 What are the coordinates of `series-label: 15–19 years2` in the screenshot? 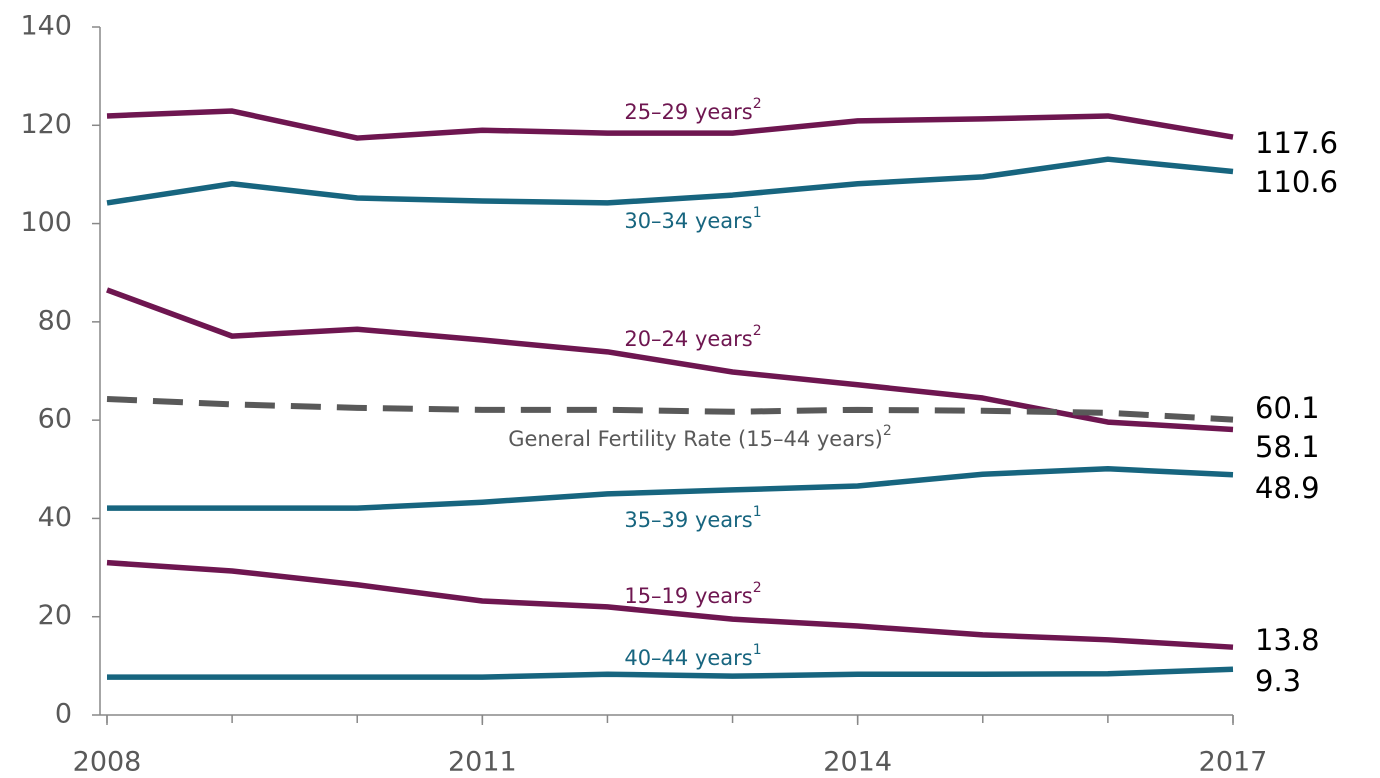 It's located at (692, 594).